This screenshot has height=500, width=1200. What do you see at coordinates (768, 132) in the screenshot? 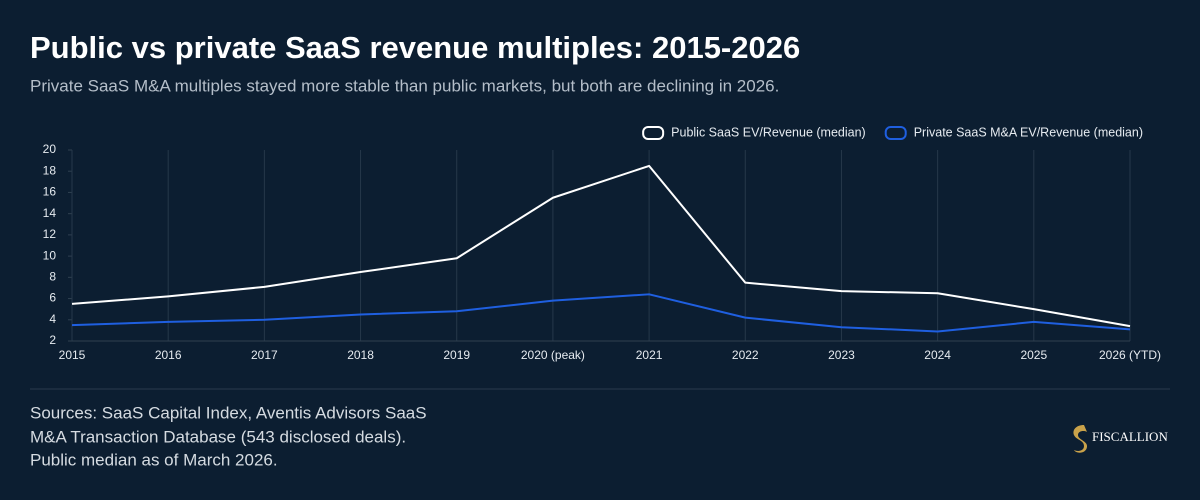
I see `legend-label: Public SaaS EV/Revenue (median)` at bounding box center [768, 132].